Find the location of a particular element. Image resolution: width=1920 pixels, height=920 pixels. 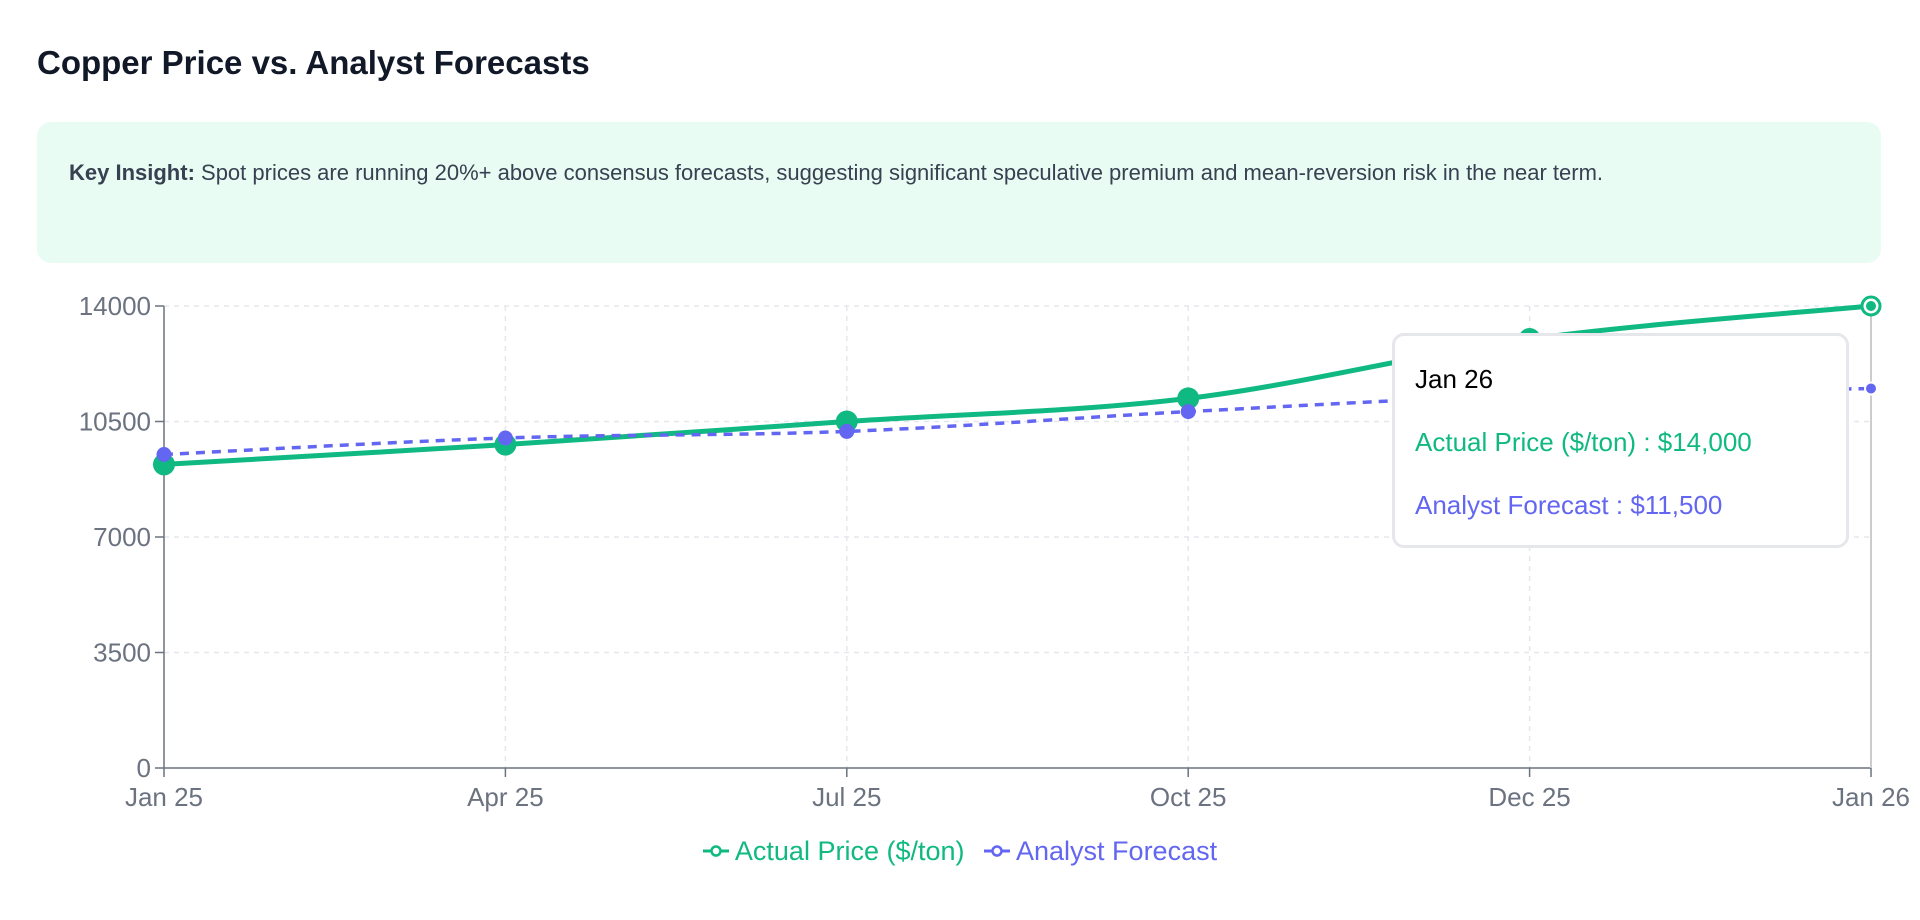

chart-title: Copper Price vs. Analyst Forecasts is located at coordinates (313, 62).